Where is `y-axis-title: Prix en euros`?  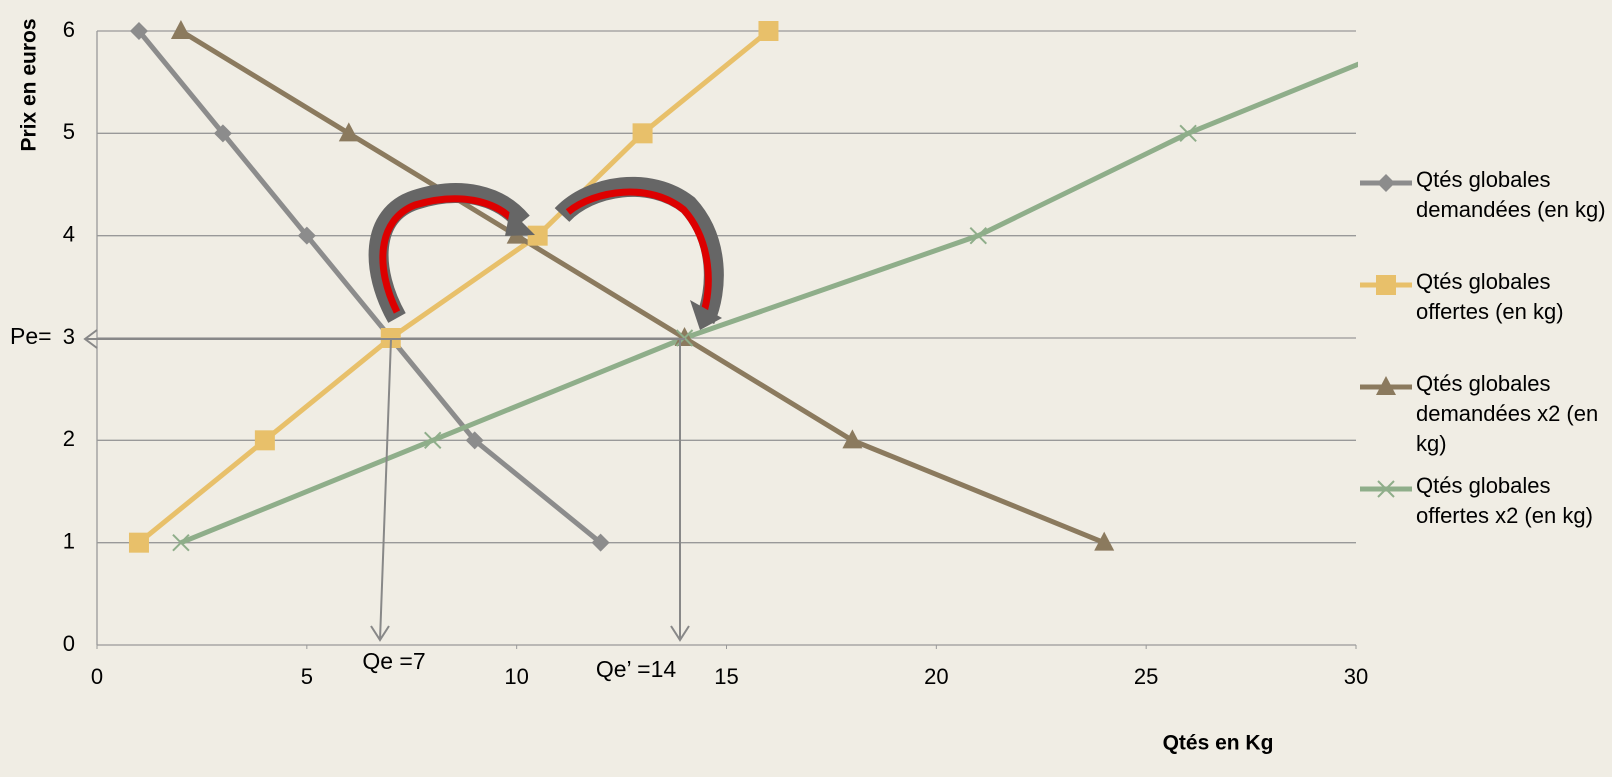
y-axis-title: Prix en euros is located at coordinates (29, 84).